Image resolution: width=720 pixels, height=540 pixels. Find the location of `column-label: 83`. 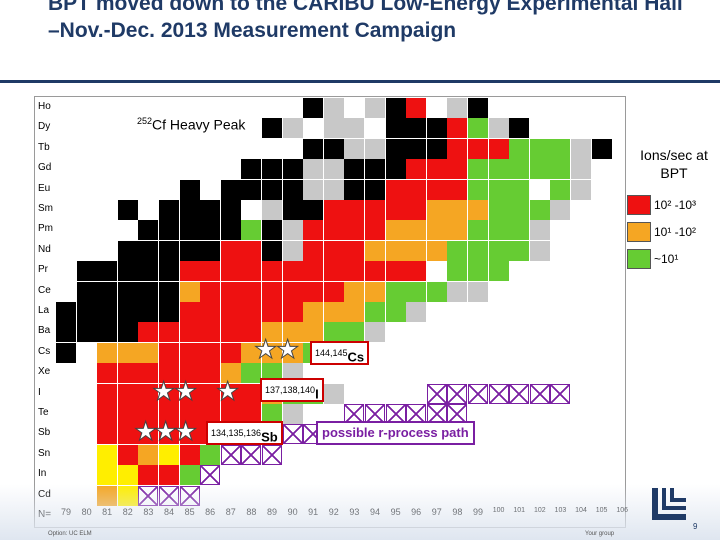

column-label: 83 is located at coordinates (148, 512).